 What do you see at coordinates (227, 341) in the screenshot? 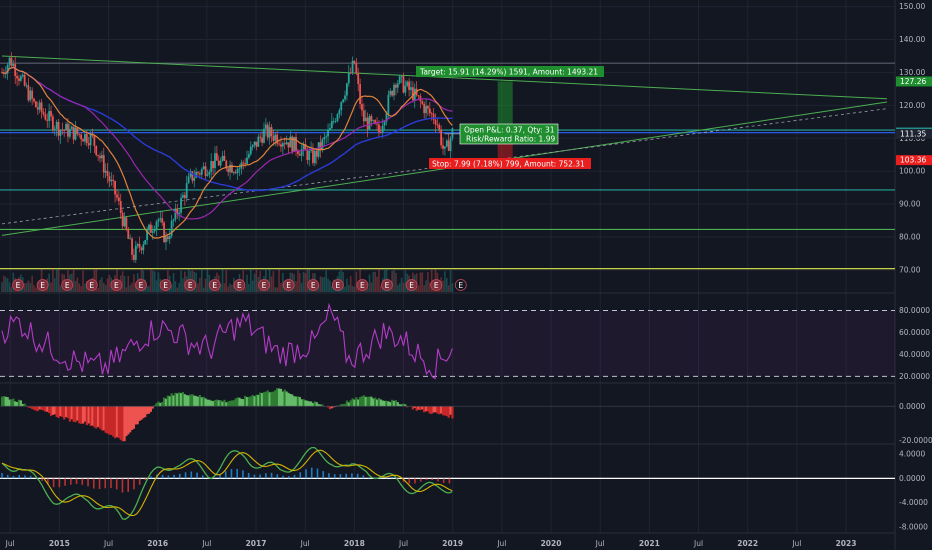
I see `rsi-line` at bounding box center [227, 341].